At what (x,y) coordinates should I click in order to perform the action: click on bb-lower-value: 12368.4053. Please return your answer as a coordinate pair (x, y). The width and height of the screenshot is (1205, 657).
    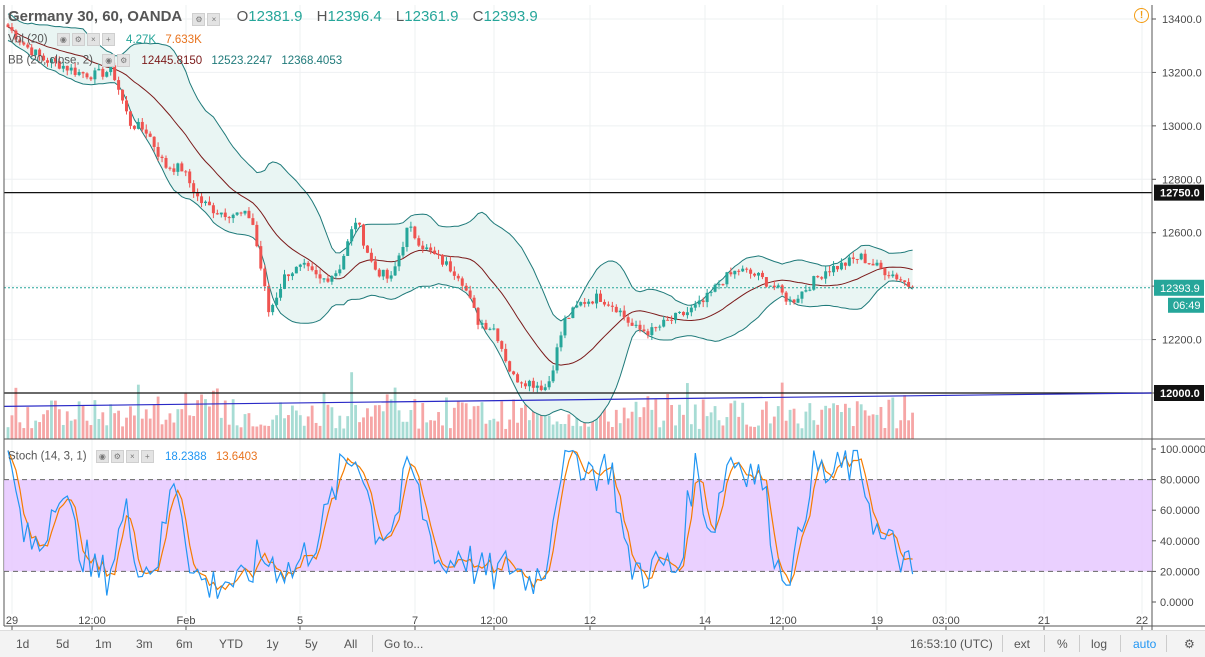
    Looking at the image, I should click on (312, 60).